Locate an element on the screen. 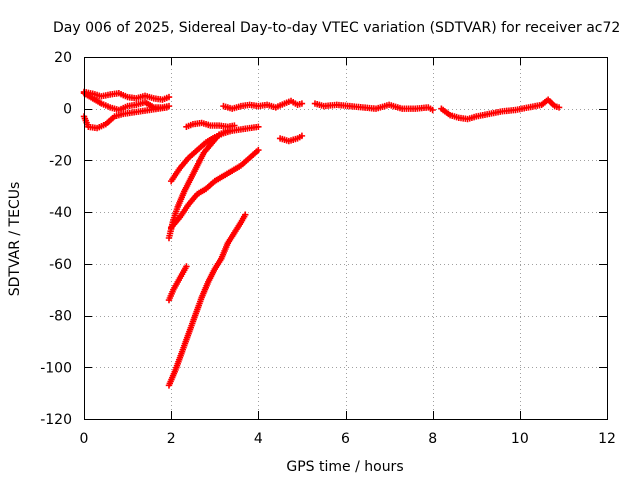 The height and width of the screenshot is (480, 640). series-arc-top-b is located at coordinates (126, 102).